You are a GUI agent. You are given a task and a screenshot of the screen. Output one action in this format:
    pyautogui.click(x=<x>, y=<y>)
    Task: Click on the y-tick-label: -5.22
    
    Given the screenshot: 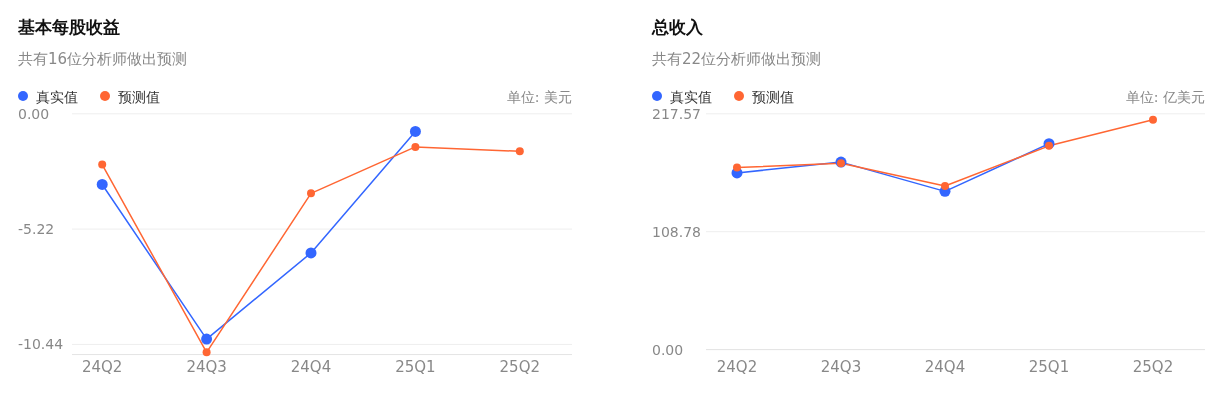 What is the action you would take?
    pyautogui.click(x=36, y=229)
    